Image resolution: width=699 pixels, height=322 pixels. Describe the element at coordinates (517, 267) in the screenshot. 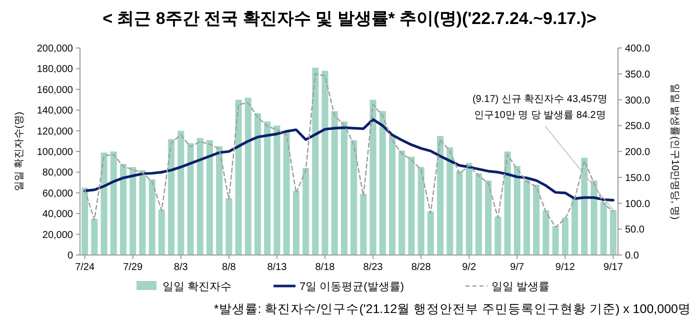

I see `x-tick-label: 9/7` at that location.